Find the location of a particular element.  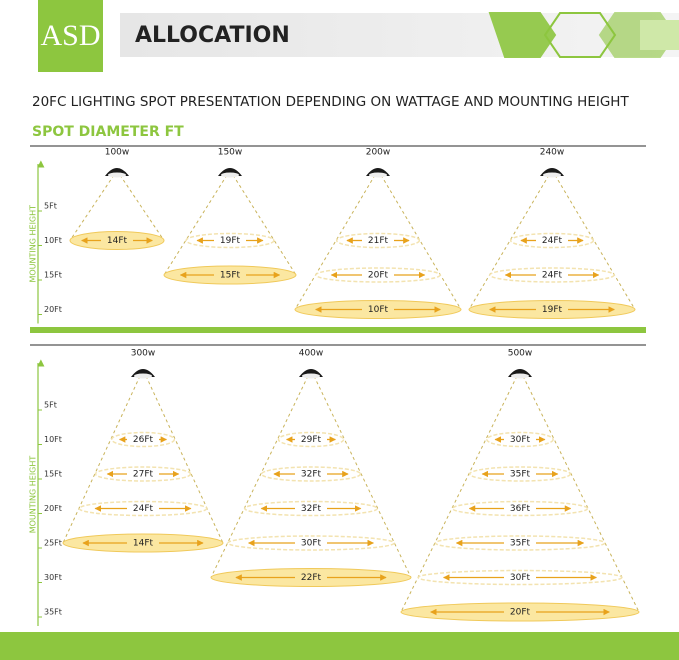

spot-label: 22Ft is located at coordinates (311, 578).